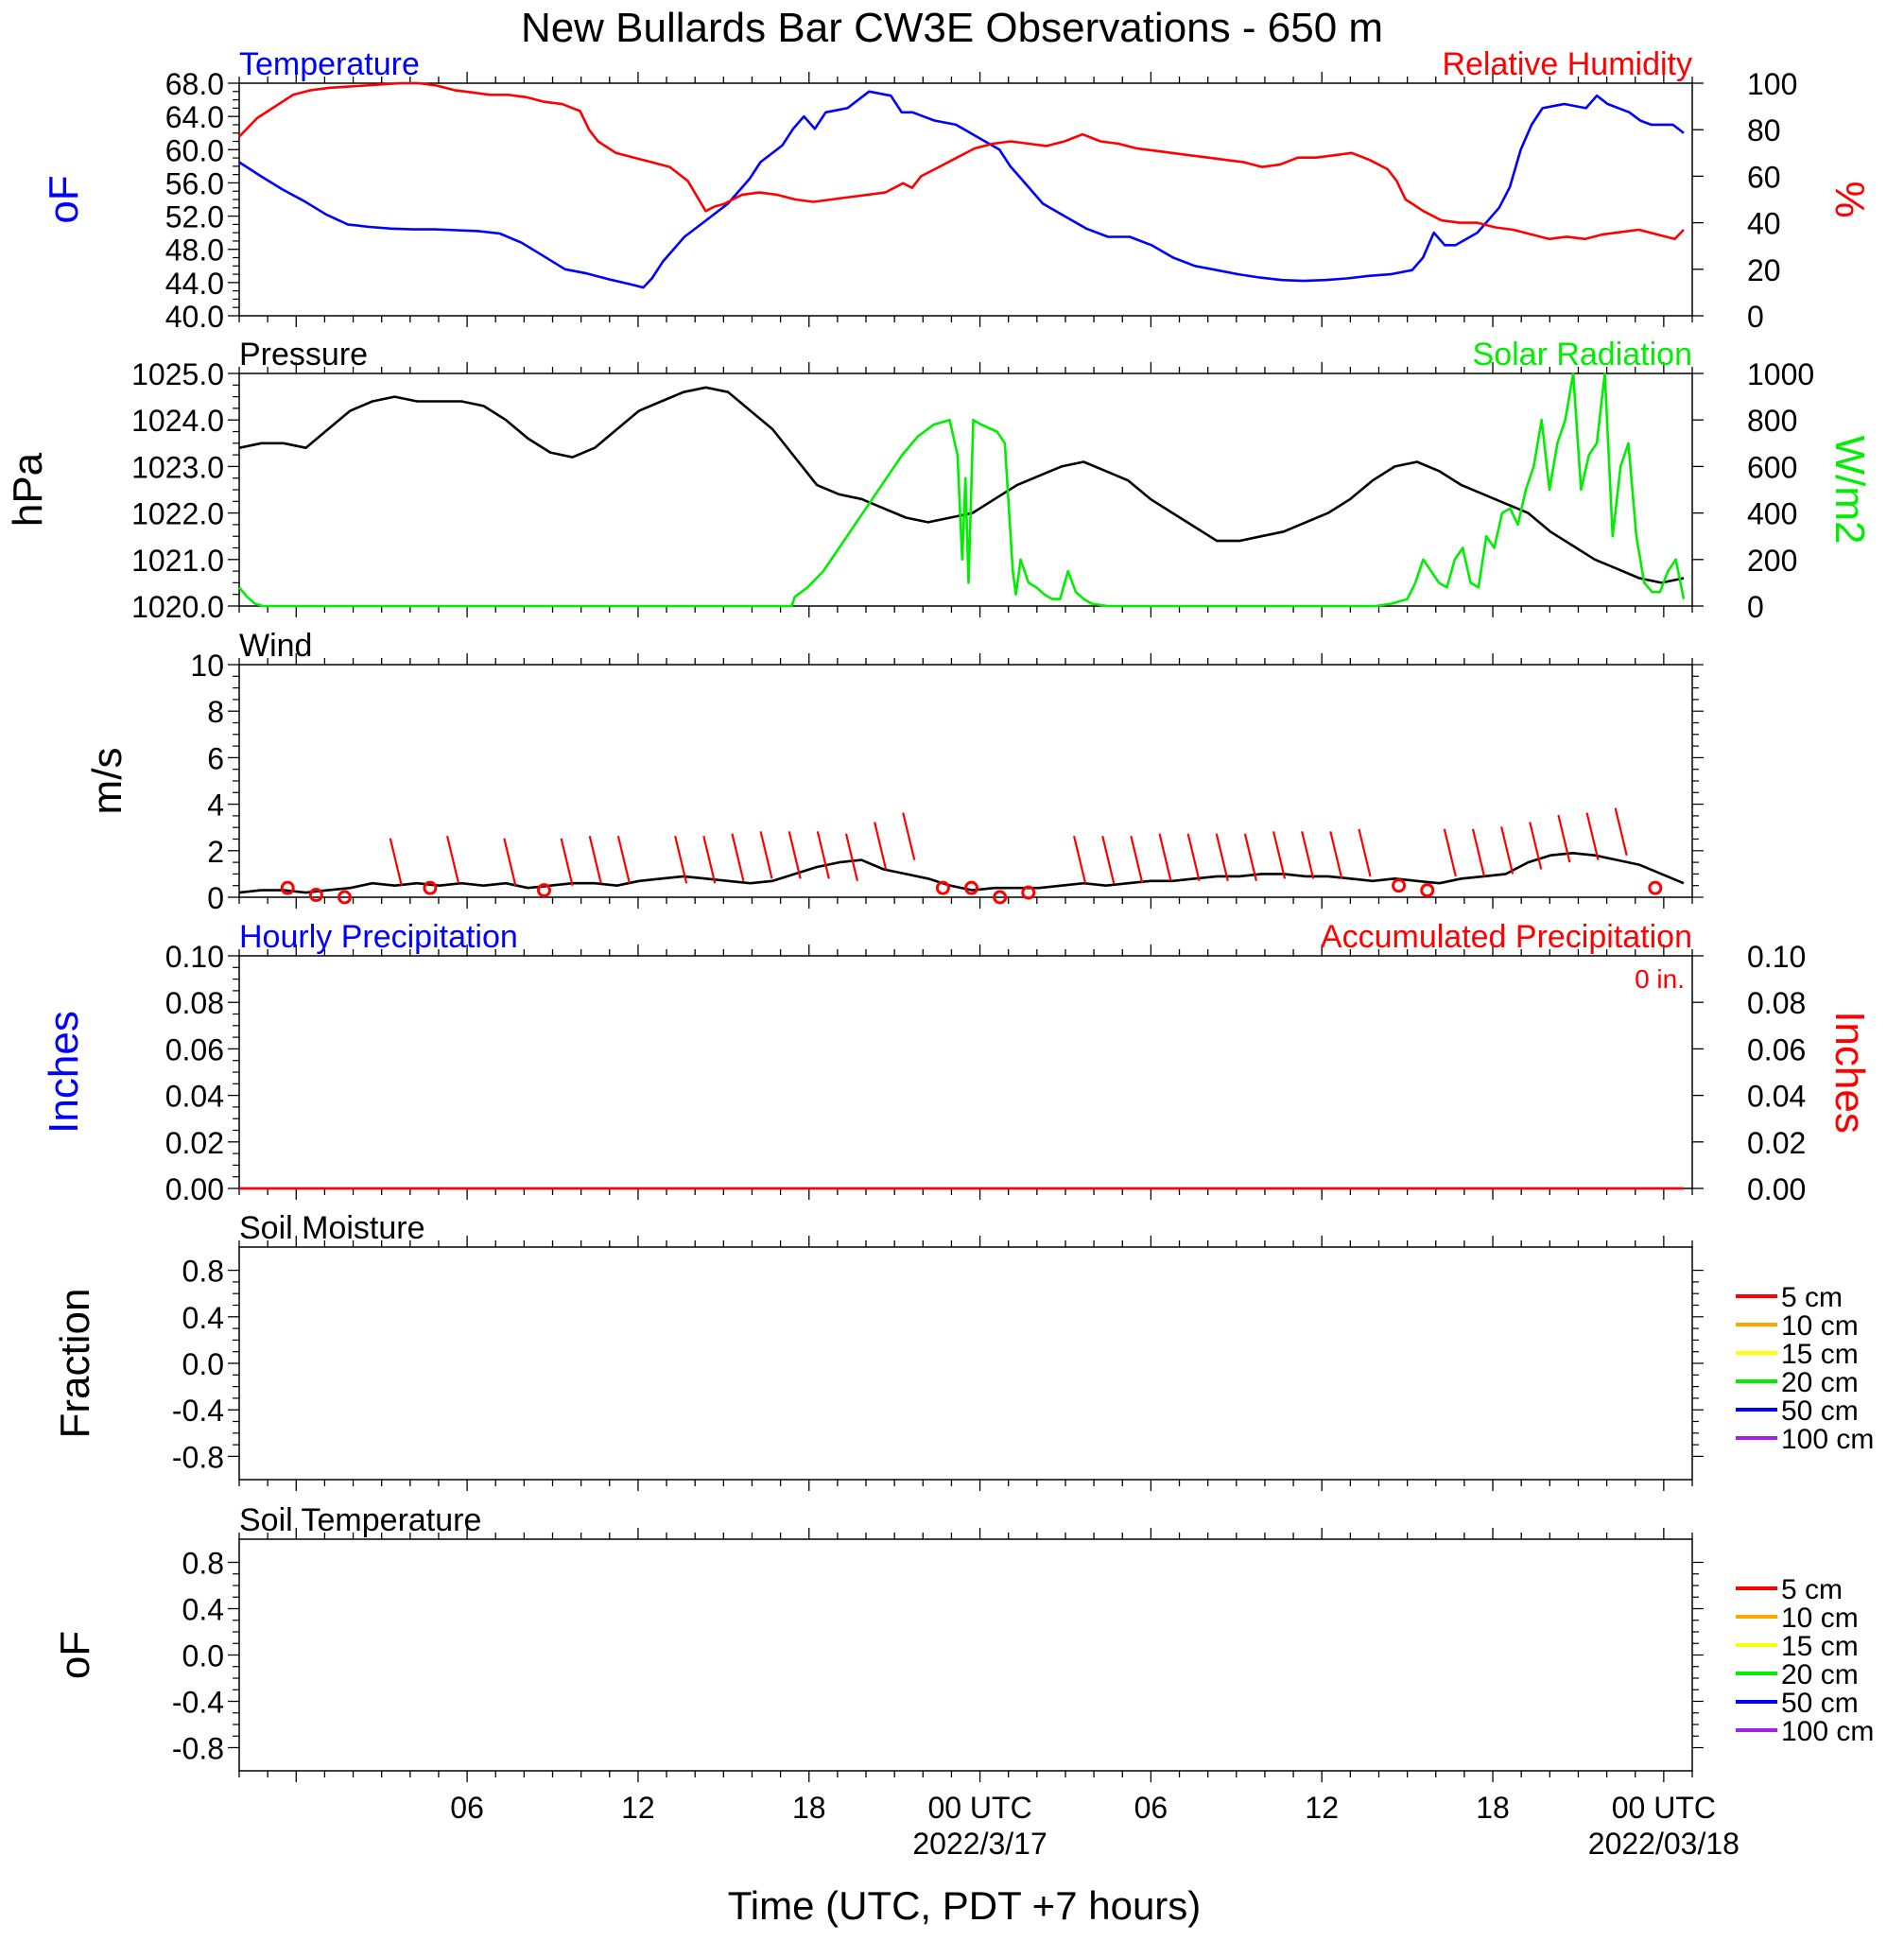 This screenshot has width=1904, height=1941. What do you see at coordinates (1507, 937) in the screenshot?
I see `panel-right-title: Accumulated Precipitation` at bounding box center [1507, 937].